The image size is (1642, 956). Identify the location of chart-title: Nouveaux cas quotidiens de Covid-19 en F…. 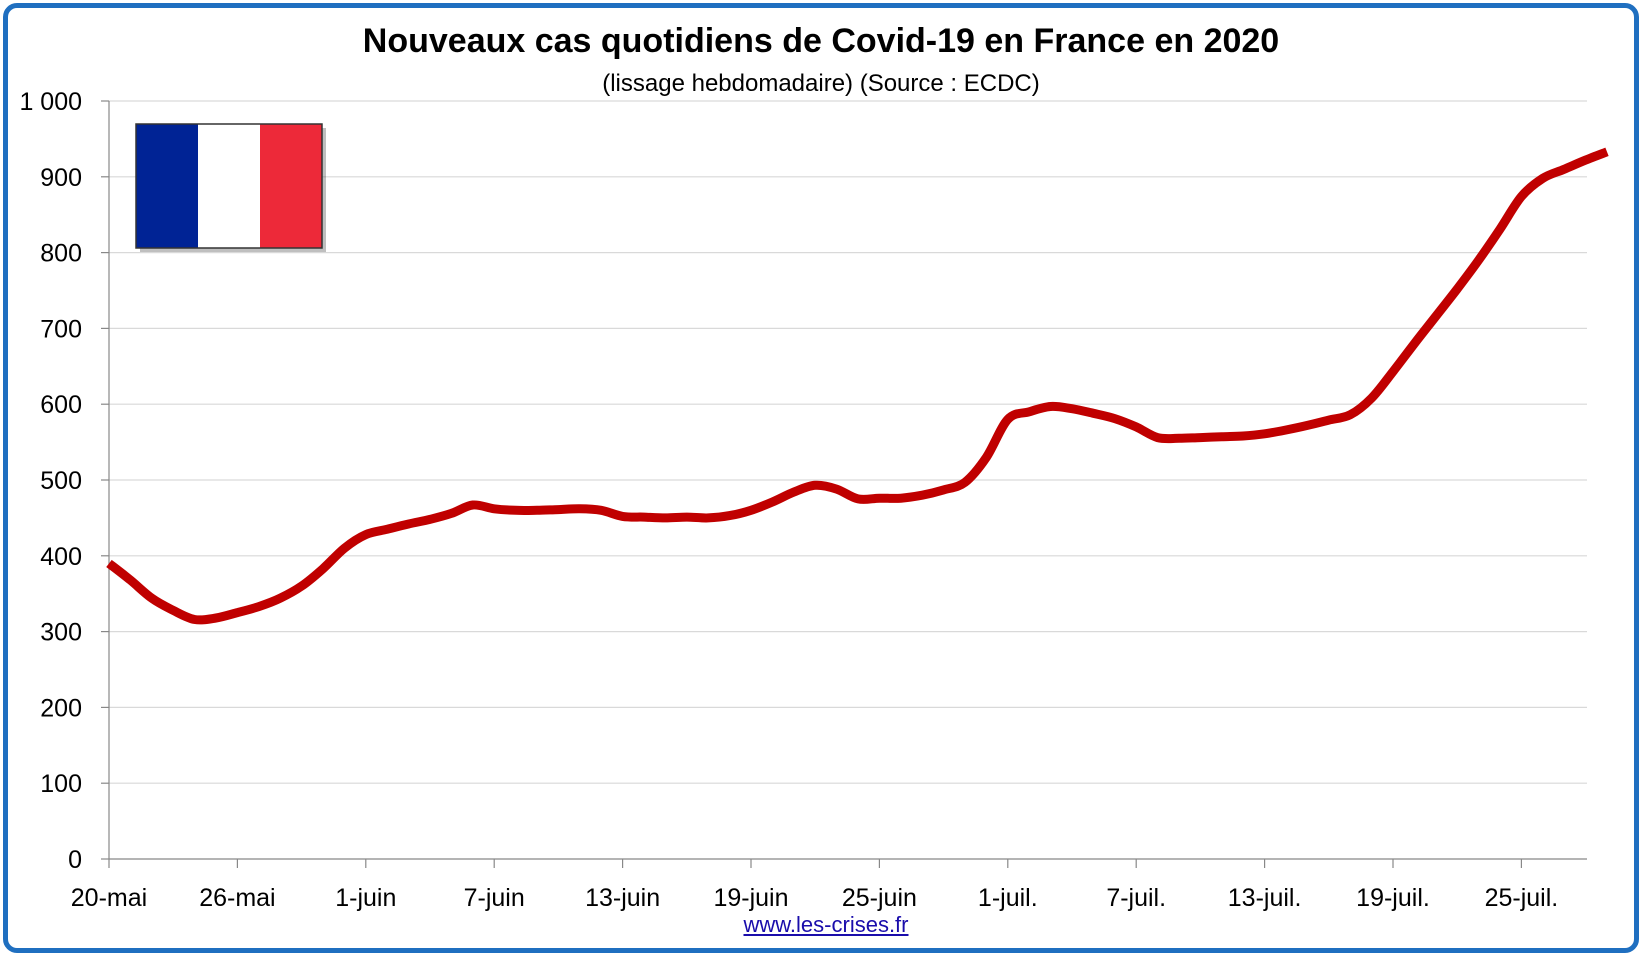
(821, 41).